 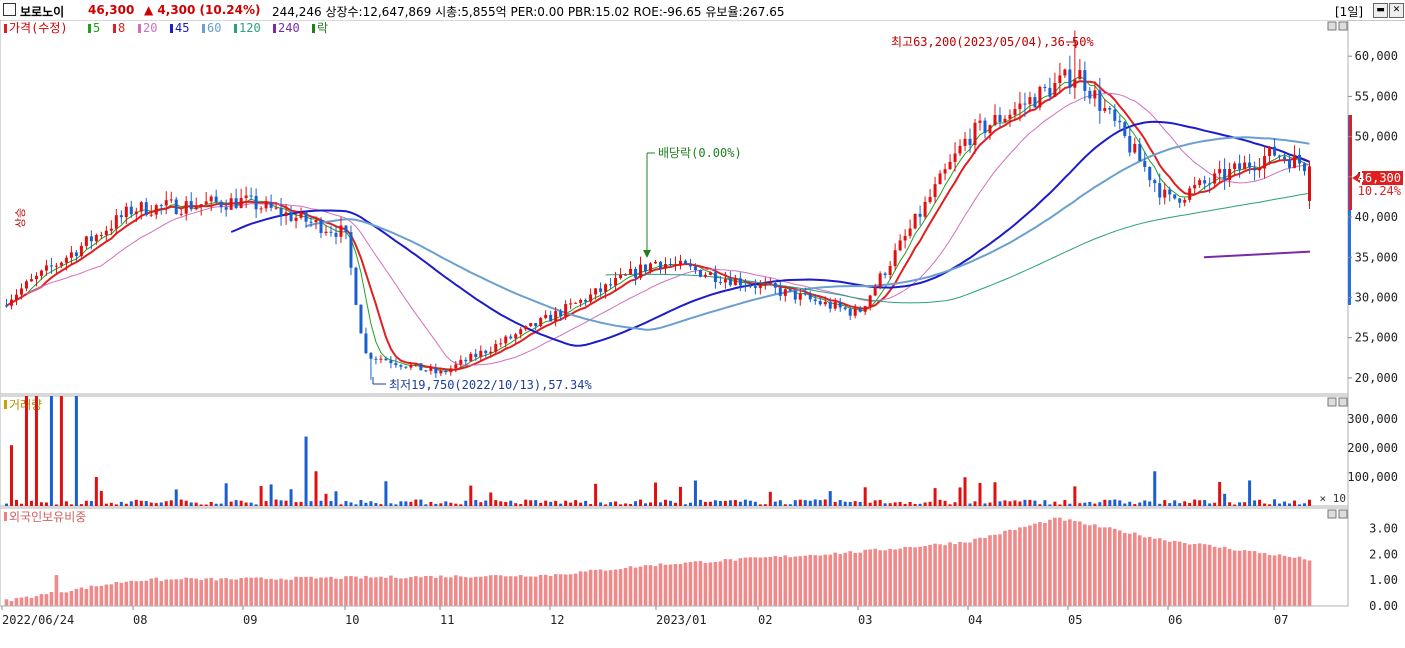 What do you see at coordinates (1337, 270) in the screenshot?
I see `panel-buttons` at bounding box center [1337, 270].